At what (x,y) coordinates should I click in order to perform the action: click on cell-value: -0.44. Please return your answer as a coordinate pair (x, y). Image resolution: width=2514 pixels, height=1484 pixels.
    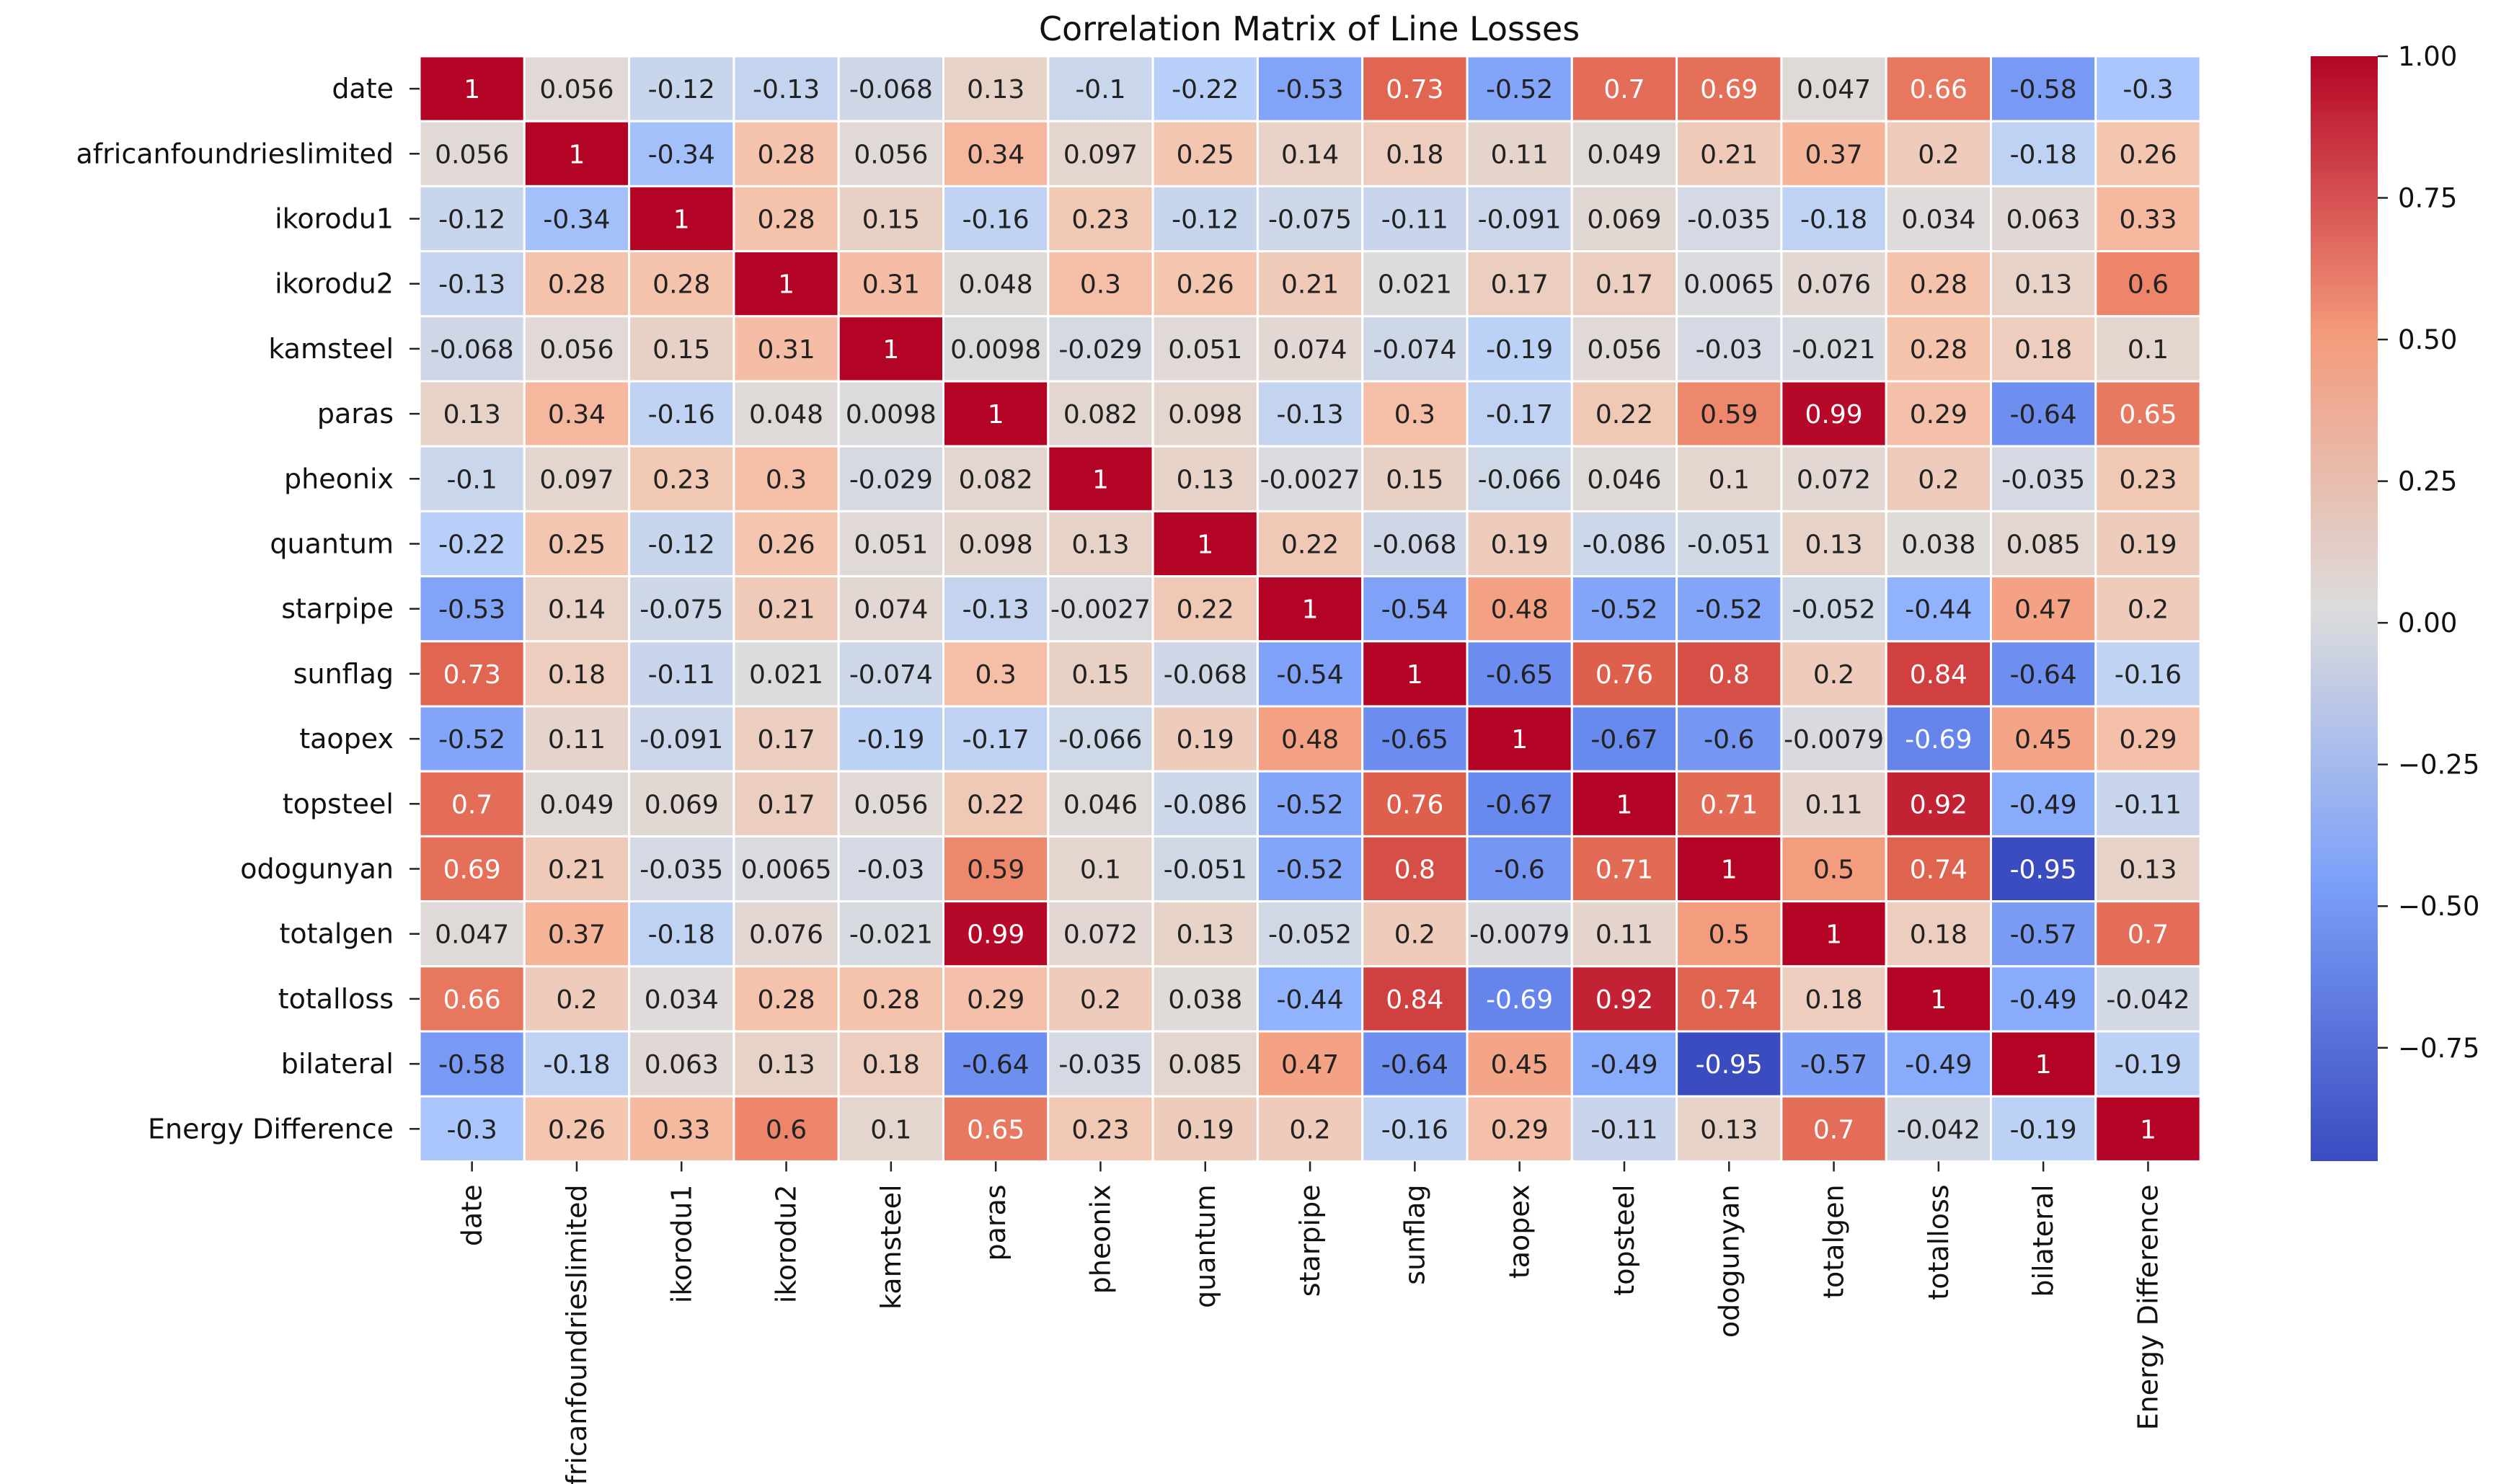
    Looking at the image, I should click on (1938, 610).